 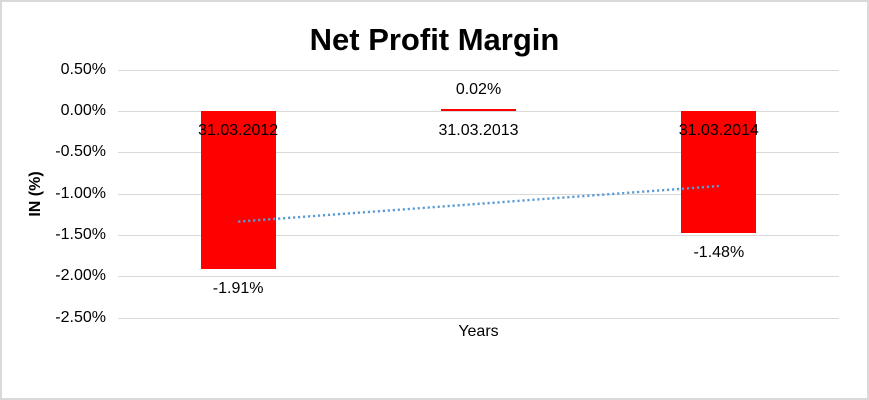 I want to click on x-axis-title: Years, so click(x=478, y=331).